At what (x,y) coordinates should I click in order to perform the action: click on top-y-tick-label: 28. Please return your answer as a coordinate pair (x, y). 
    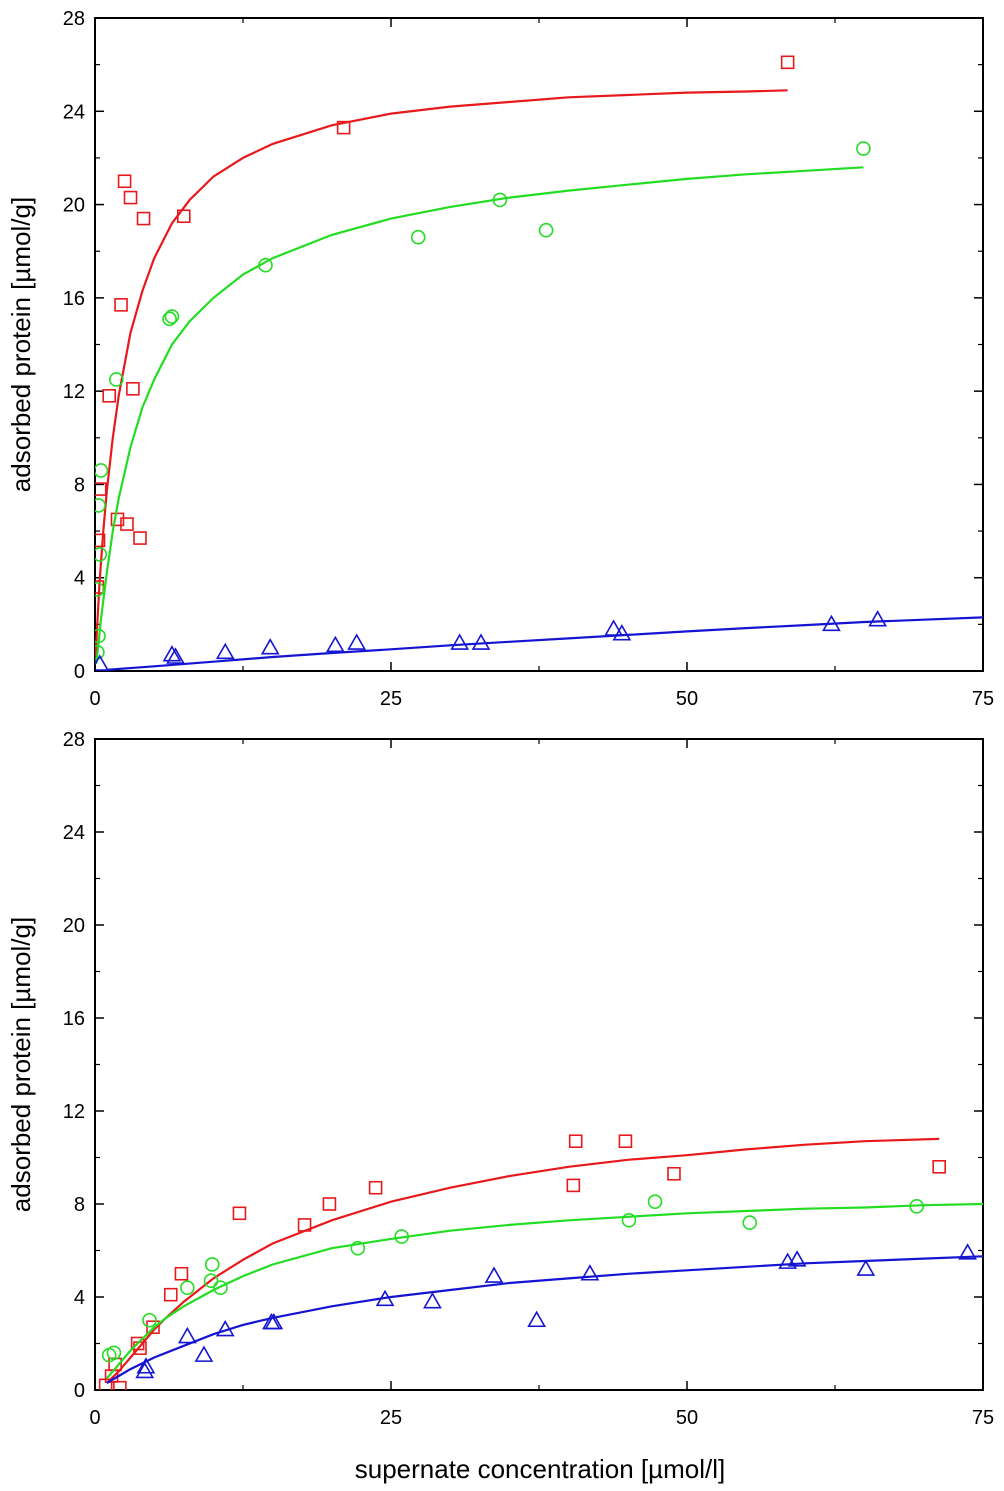
    Looking at the image, I should click on (74, 19).